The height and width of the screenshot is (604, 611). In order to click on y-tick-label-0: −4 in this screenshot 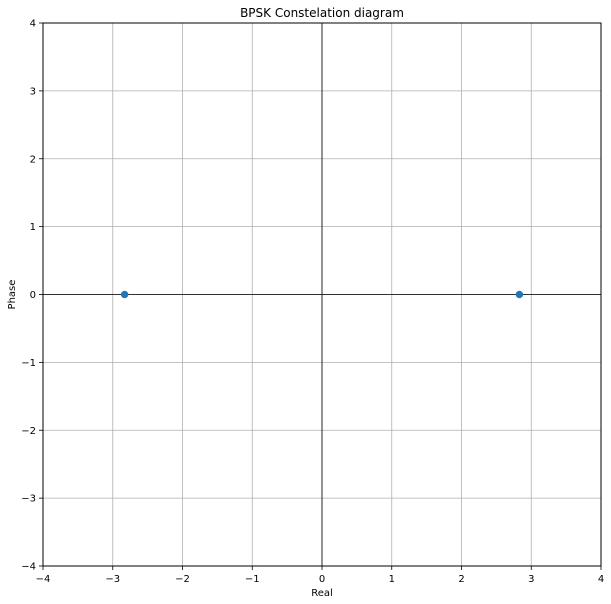, I will do `click(28, 567)`.